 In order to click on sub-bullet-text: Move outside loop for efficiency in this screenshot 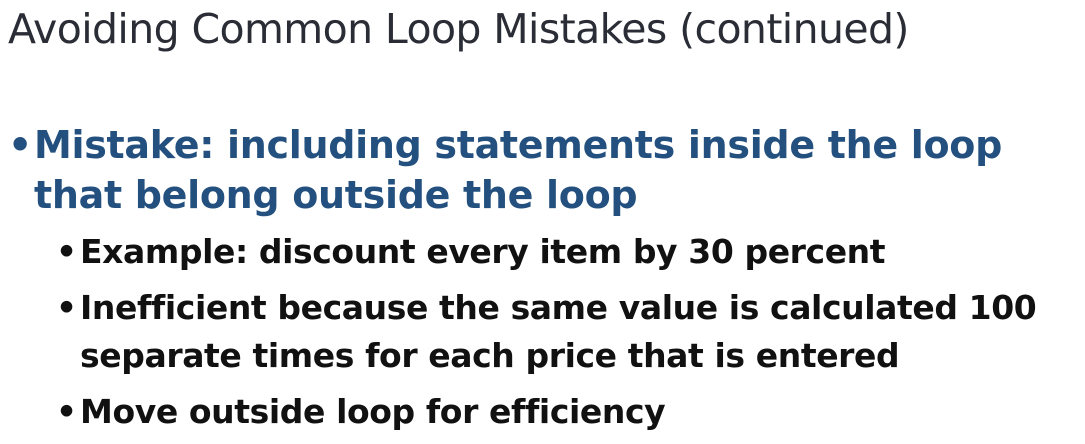, I will do `click(373, 411)`.